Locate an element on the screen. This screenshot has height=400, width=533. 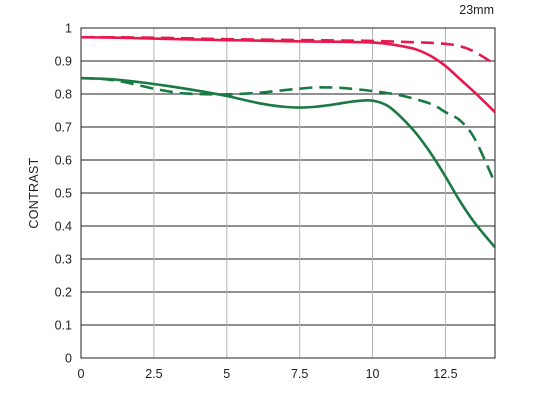
x-tick-label: 10 is located at coordinates (373, 374).